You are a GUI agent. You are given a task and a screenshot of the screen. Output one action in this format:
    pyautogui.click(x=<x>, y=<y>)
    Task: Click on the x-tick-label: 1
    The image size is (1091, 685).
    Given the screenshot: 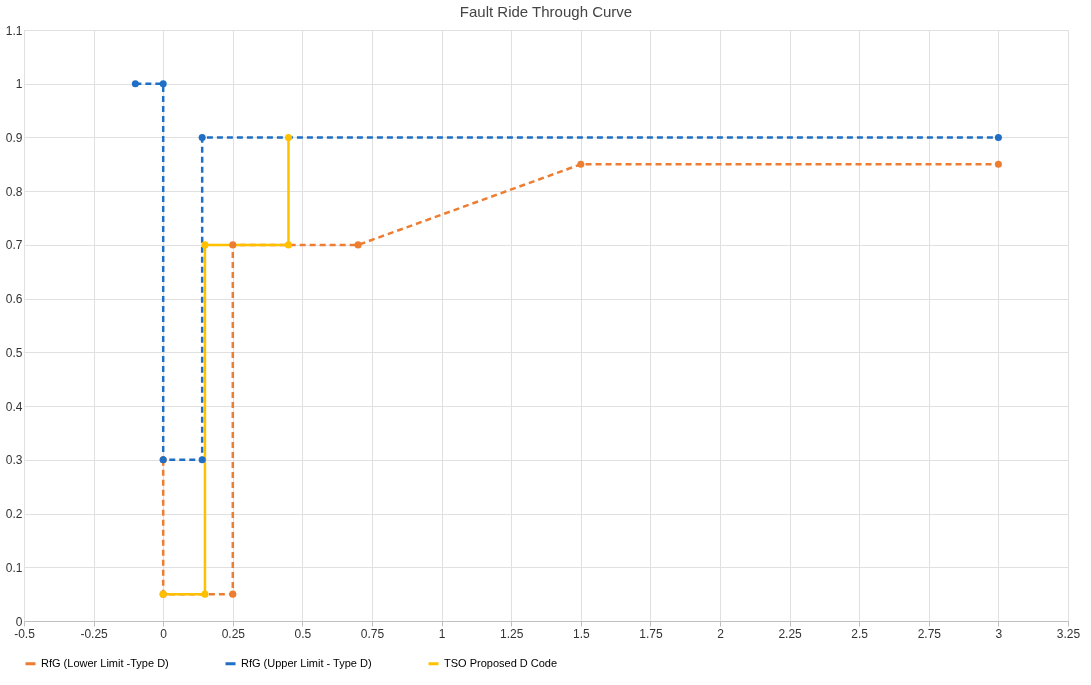 What is the action you would take?
    pyautogui.click(x=442, y=633)
    